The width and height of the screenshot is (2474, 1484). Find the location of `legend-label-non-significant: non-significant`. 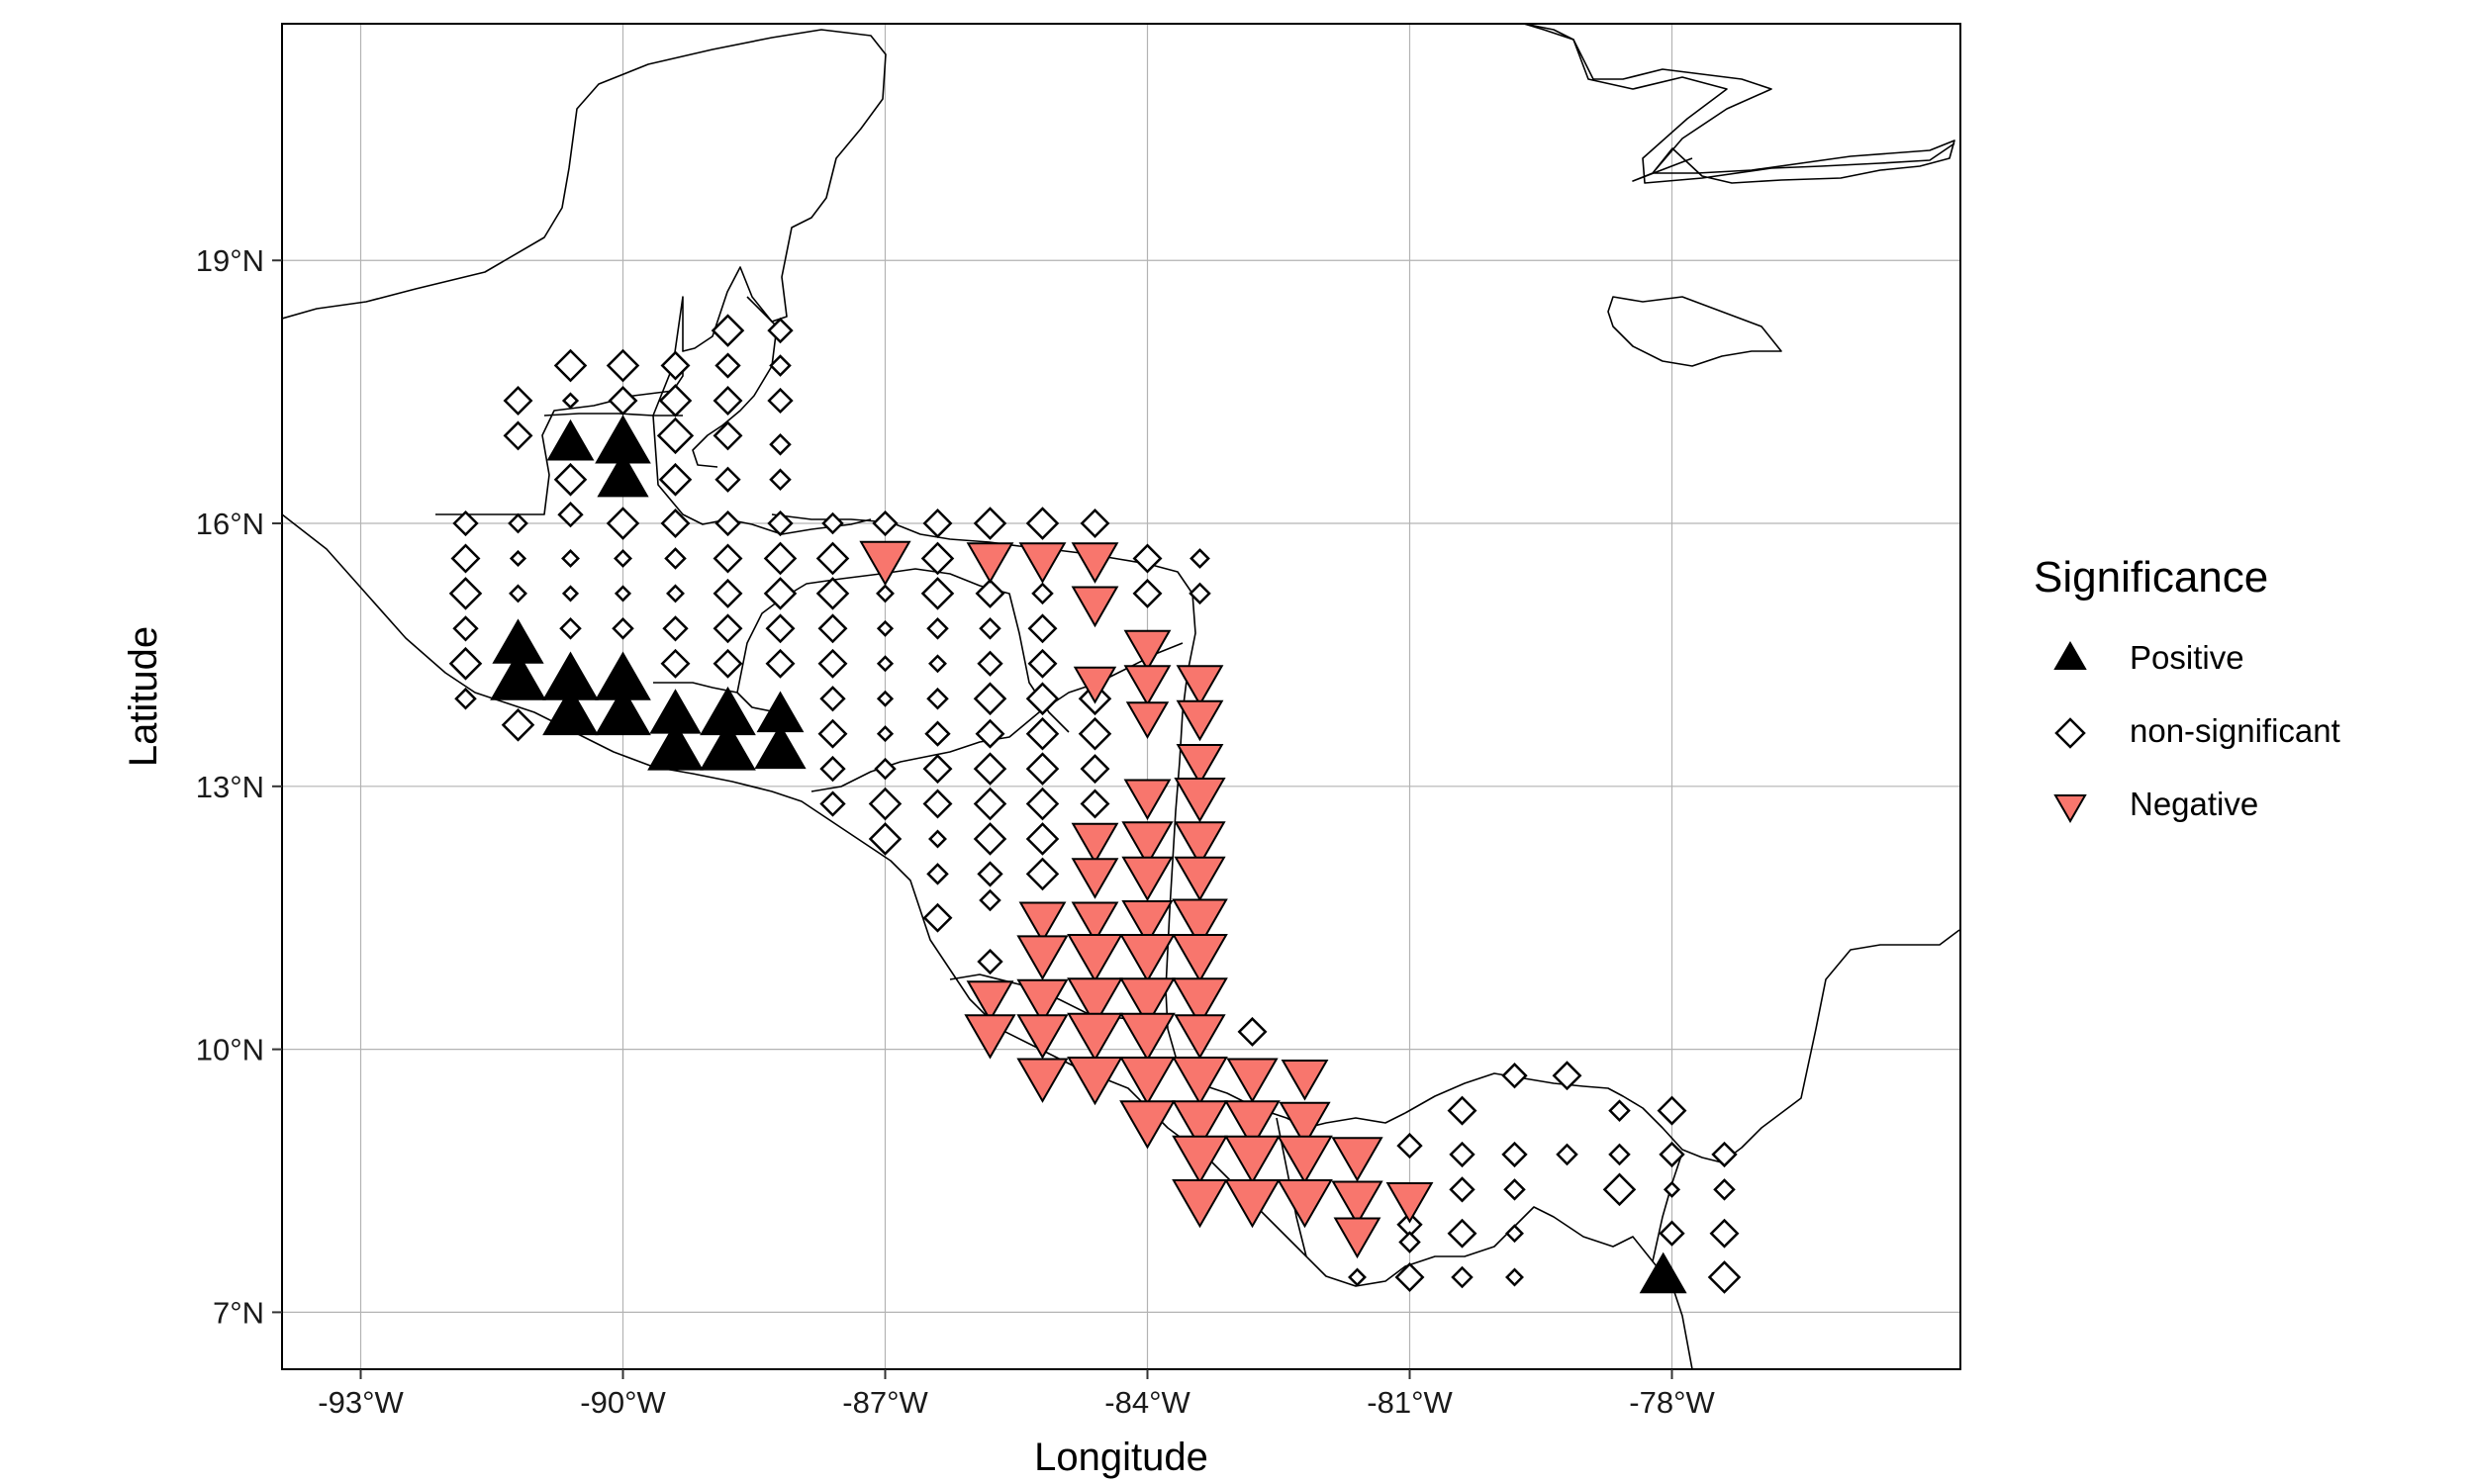

legend-label-non-significant: non-significant is located at coordinates (2235, 730).